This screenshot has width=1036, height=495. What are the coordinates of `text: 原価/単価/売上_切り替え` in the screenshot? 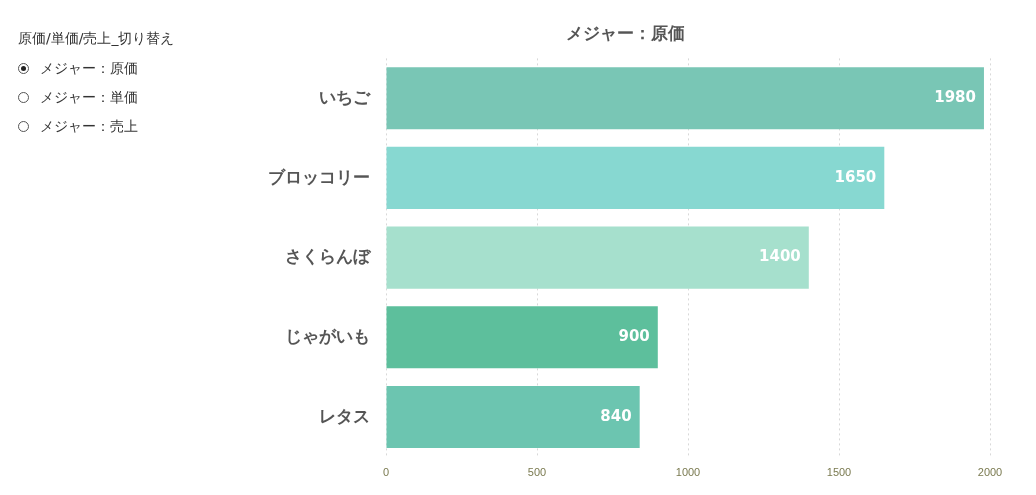 It's located at (96, 39).